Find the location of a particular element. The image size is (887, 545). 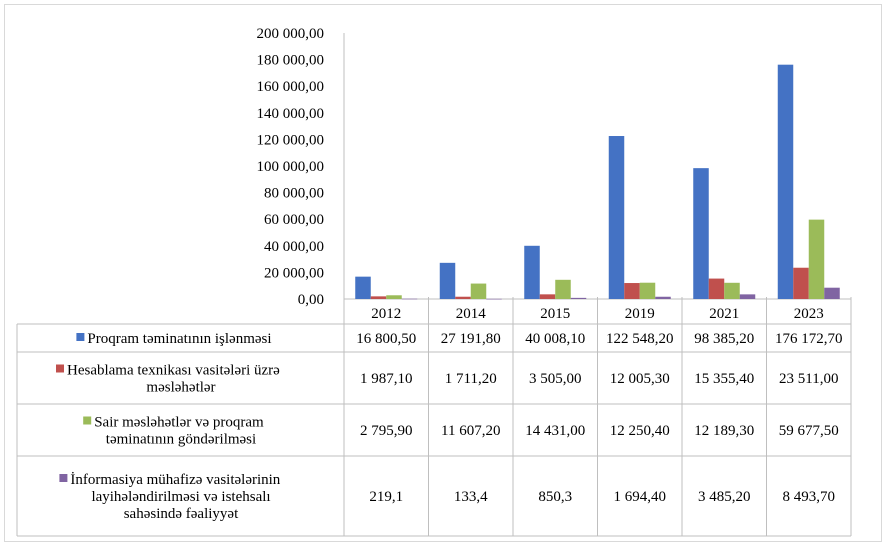

category-label: 2023 is located at coordinates (809, 314).